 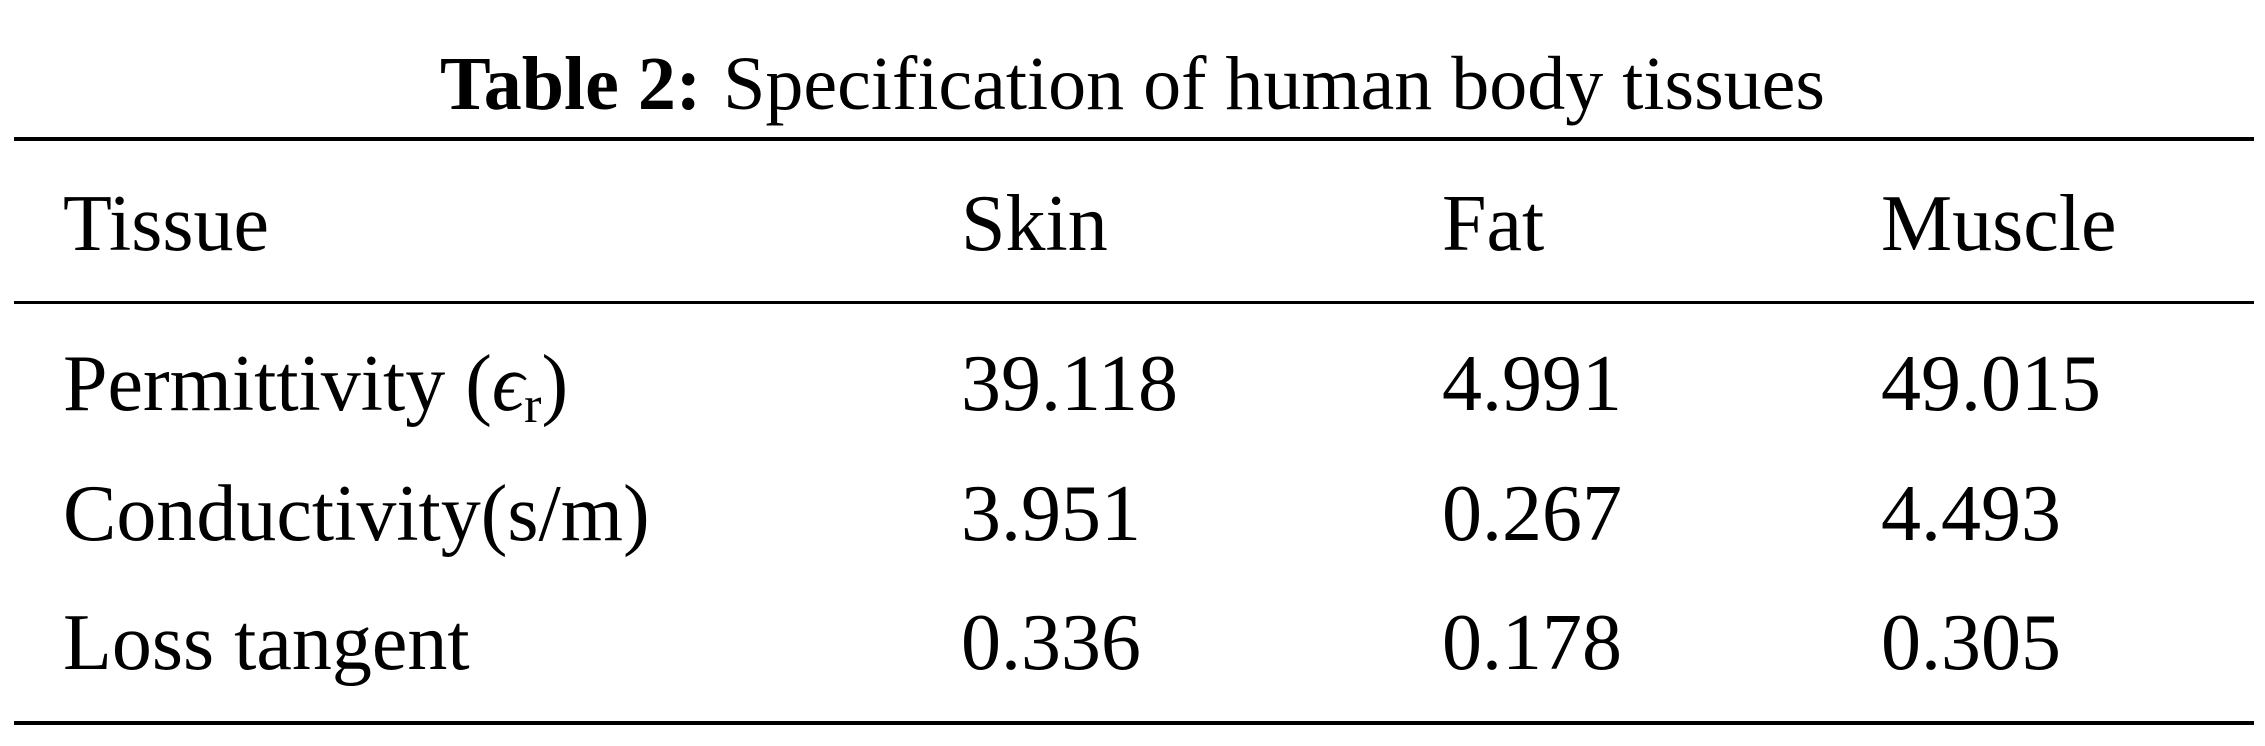 I want to click on cell: 0.305, so click(x=1971, y=643).